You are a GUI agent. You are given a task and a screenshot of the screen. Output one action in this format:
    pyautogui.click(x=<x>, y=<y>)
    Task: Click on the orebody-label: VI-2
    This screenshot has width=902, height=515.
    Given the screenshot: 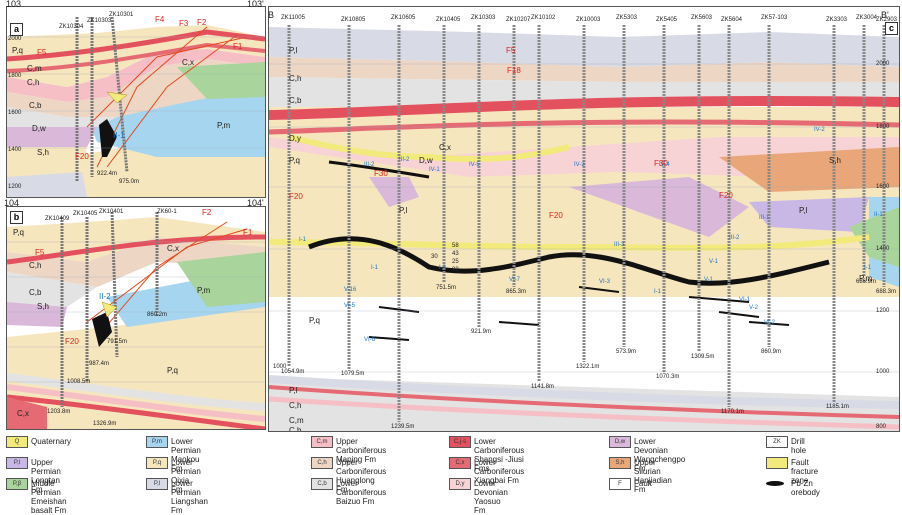 What is the action you would take?
    pyautogui.click(x=770, y=323)
    